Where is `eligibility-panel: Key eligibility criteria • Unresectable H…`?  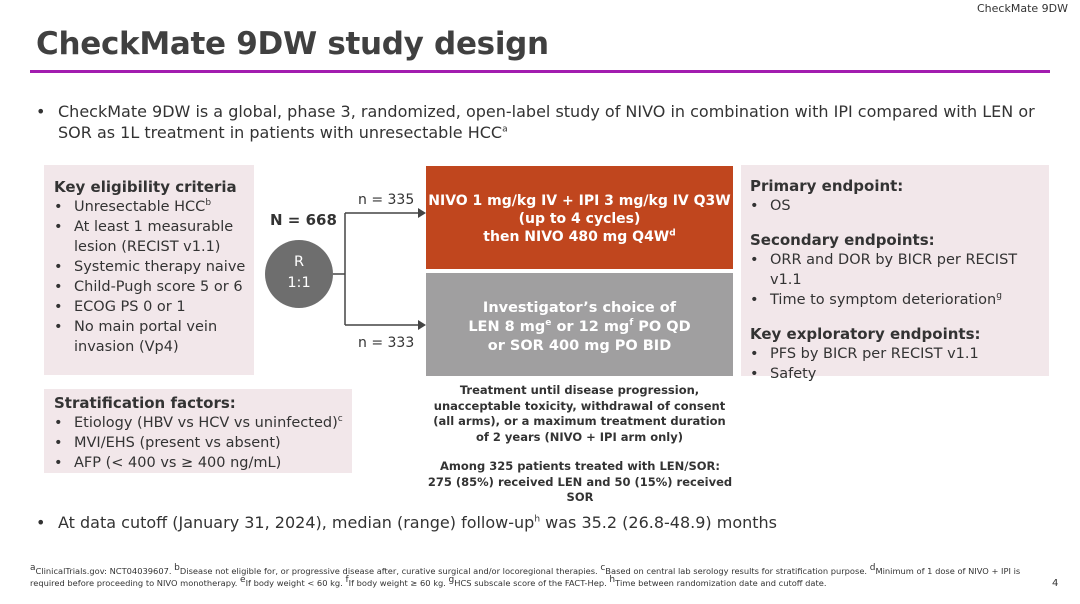 eligibility-panel: Key eligibility criteria • Unresectable H… is located at coordinates (149, 270).